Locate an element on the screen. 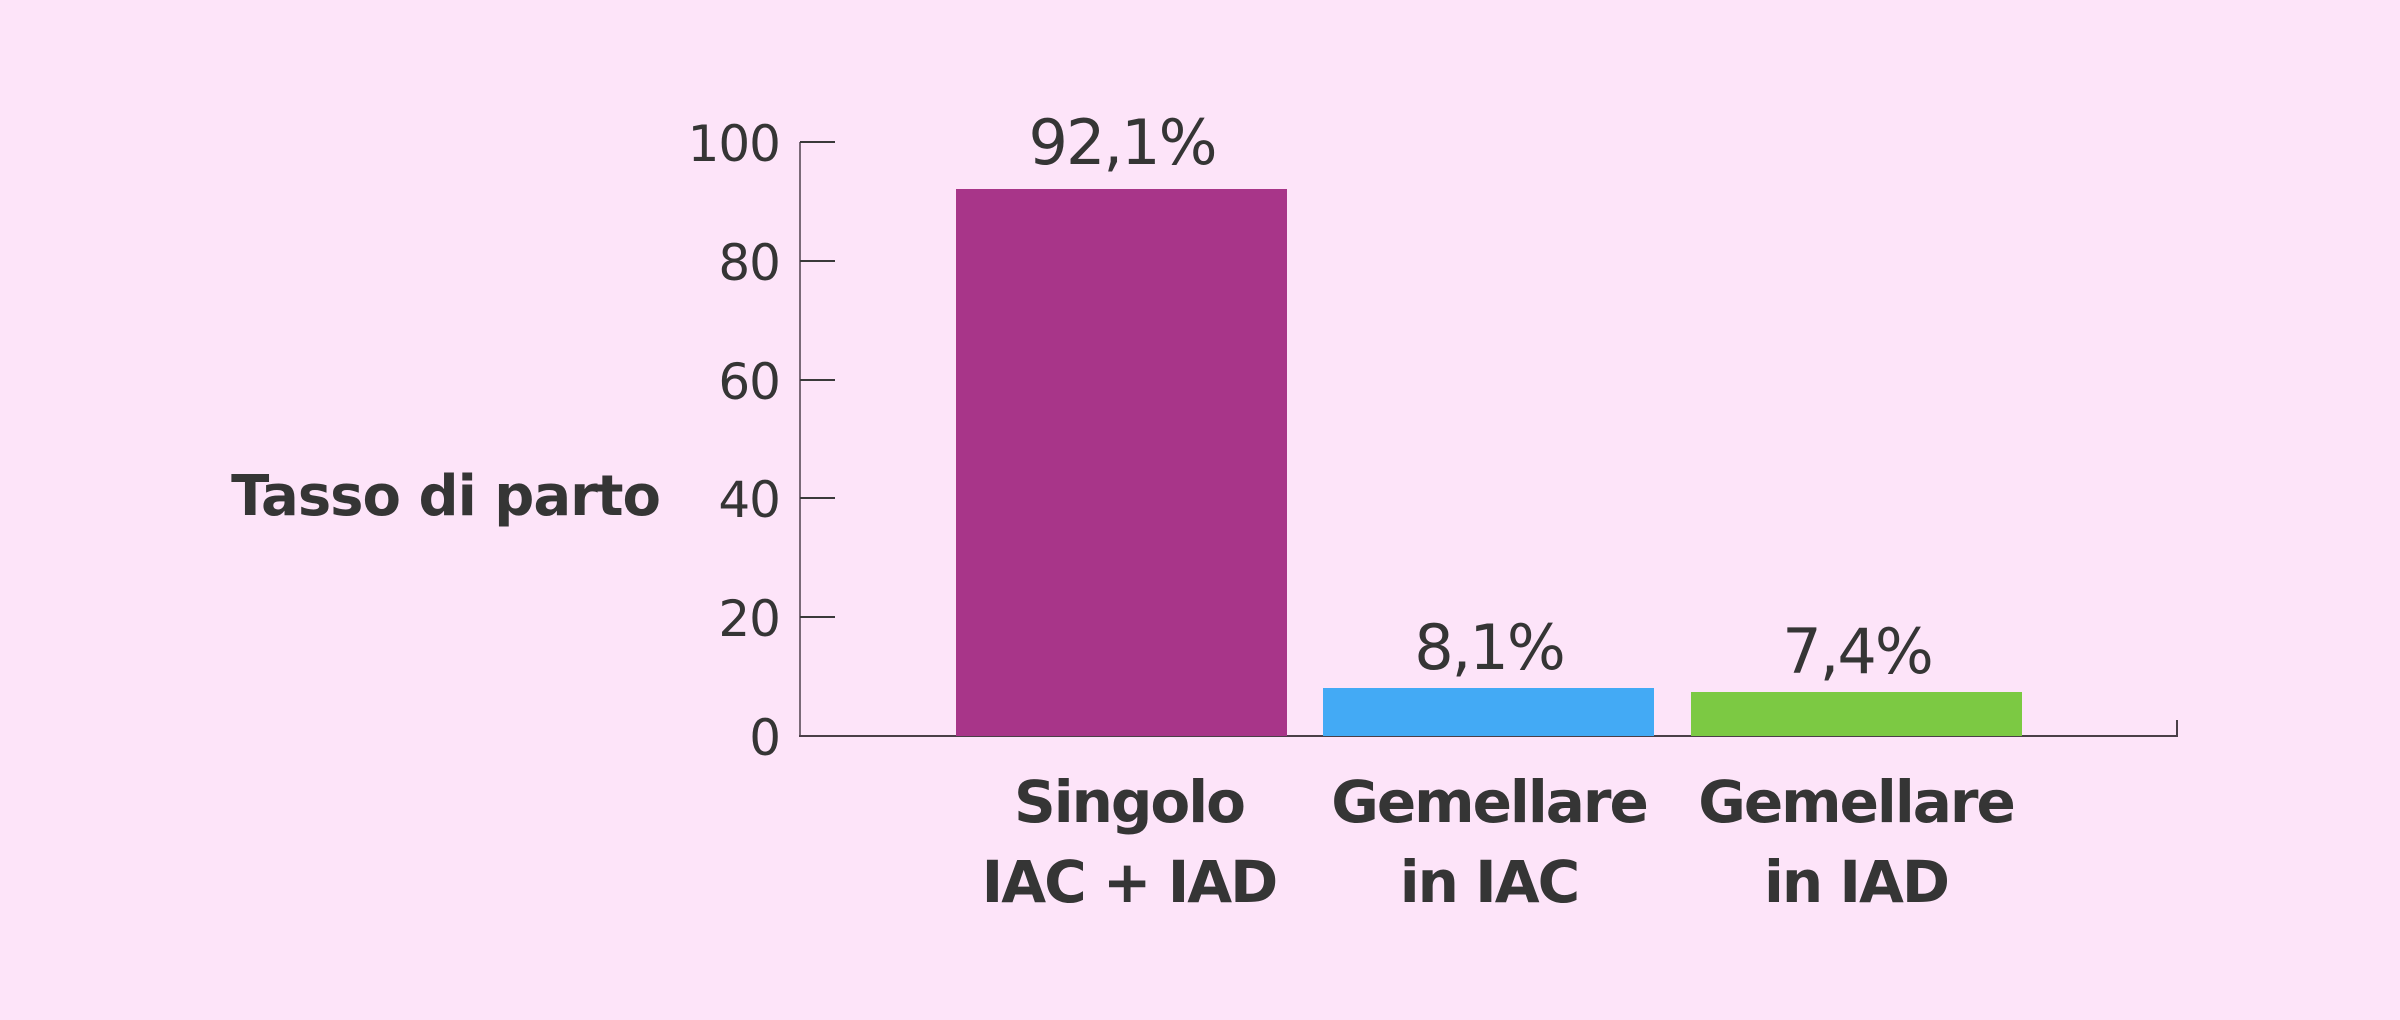 The width and height of the screenshot is (2400, 1020). category-label-line: IAC + IAD is located at coordinates (1130, 882).